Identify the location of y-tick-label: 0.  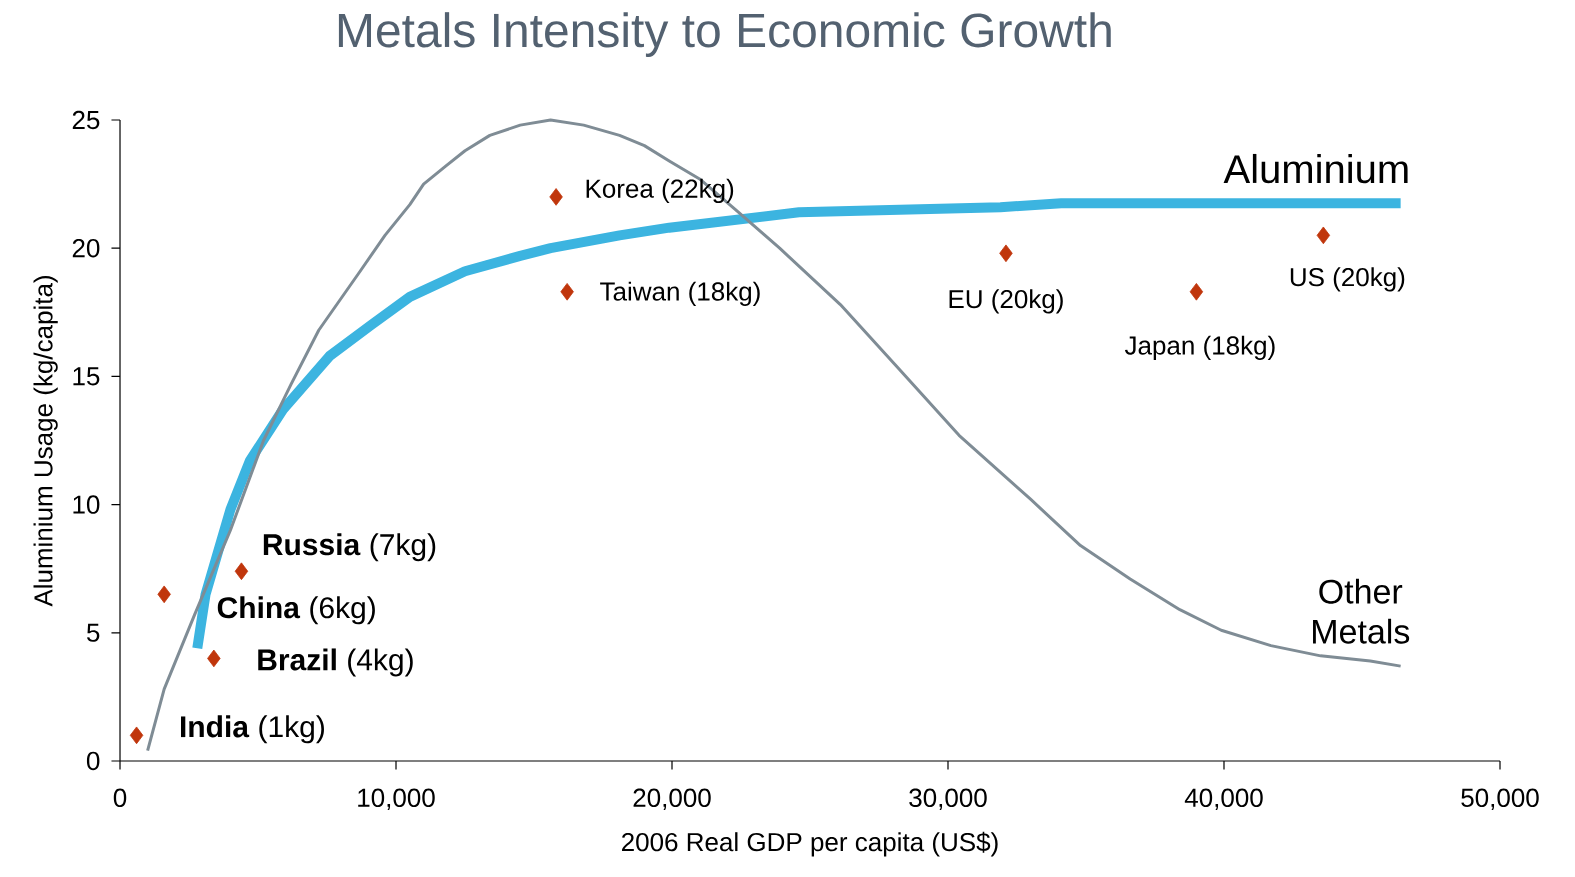
(93, 761).